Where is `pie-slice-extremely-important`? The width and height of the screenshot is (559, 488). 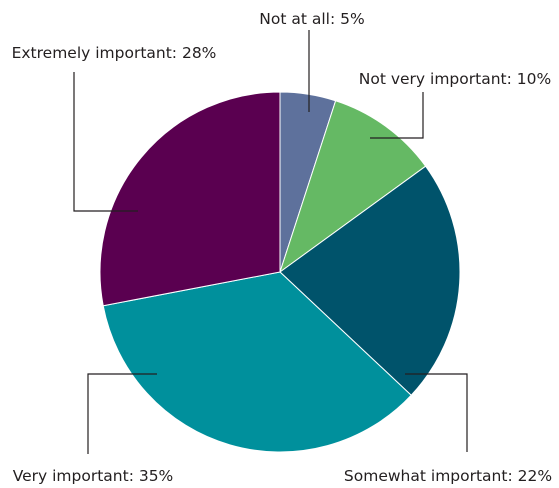 pie-slice-extremely-important is located at coordinates (190, 199).